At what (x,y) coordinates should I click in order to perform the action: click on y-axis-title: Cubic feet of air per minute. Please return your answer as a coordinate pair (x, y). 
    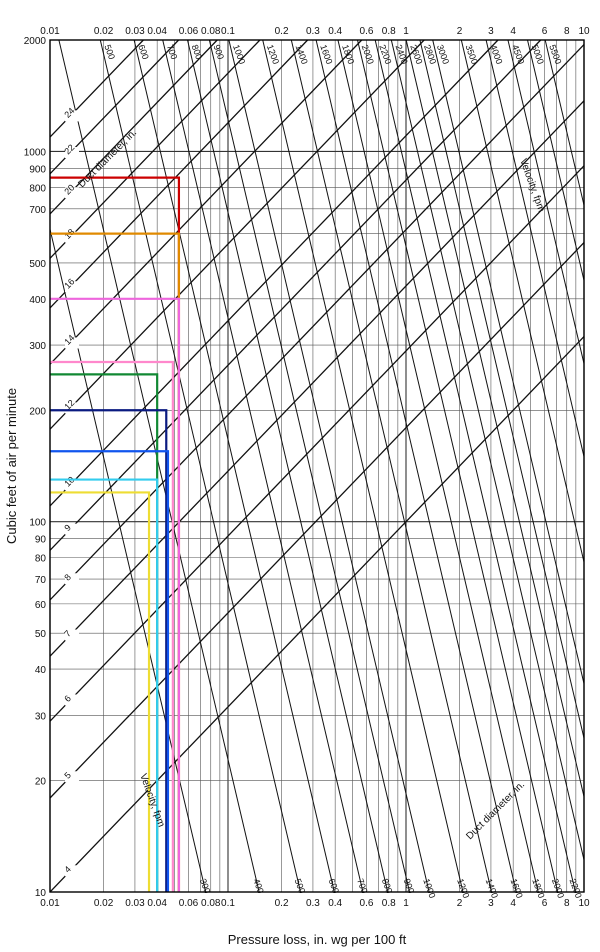
    Looking at the image, I should click on (11, 466).